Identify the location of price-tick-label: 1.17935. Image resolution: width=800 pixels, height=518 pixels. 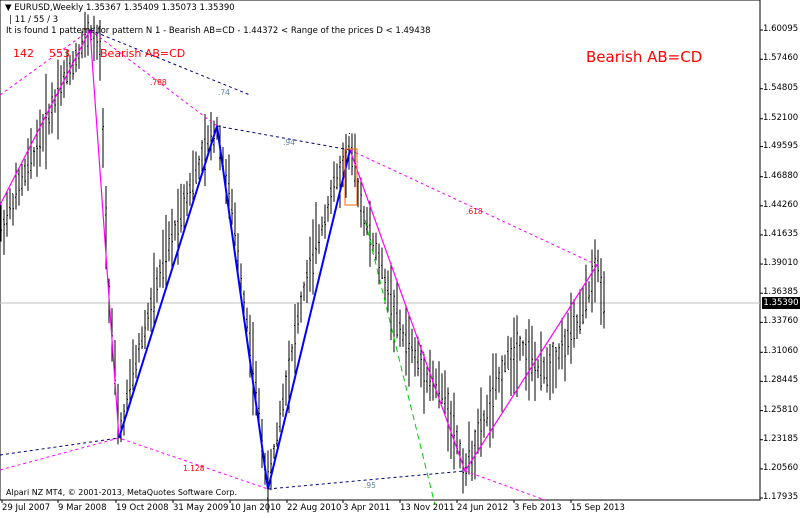
(781, 497).